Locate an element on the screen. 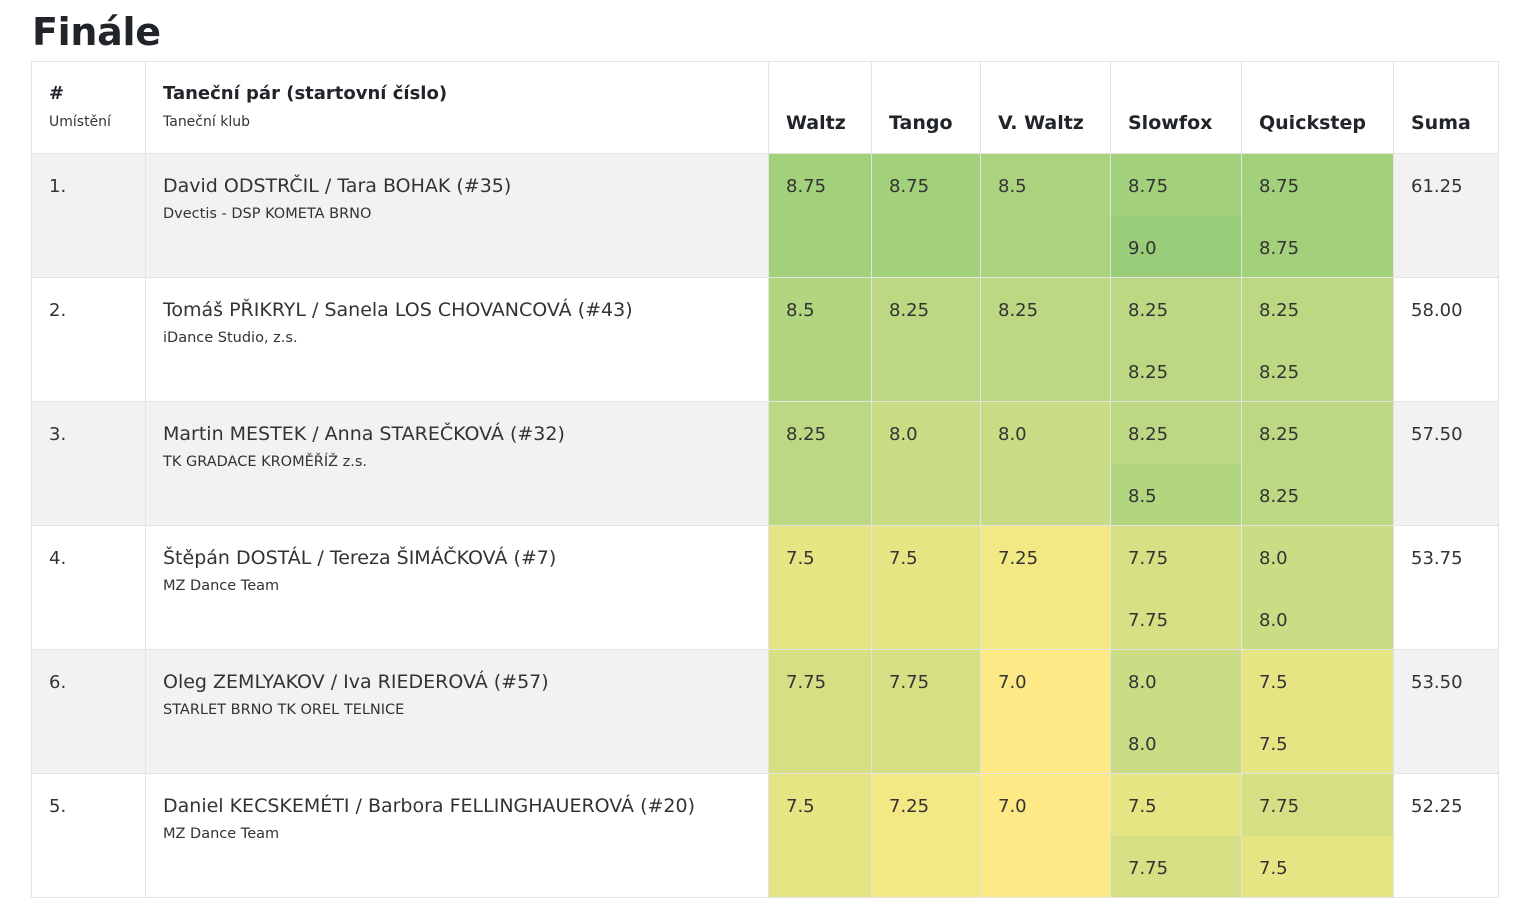  quickstep-score: 7.5 7.5 is located at coordinates (1317, 711).